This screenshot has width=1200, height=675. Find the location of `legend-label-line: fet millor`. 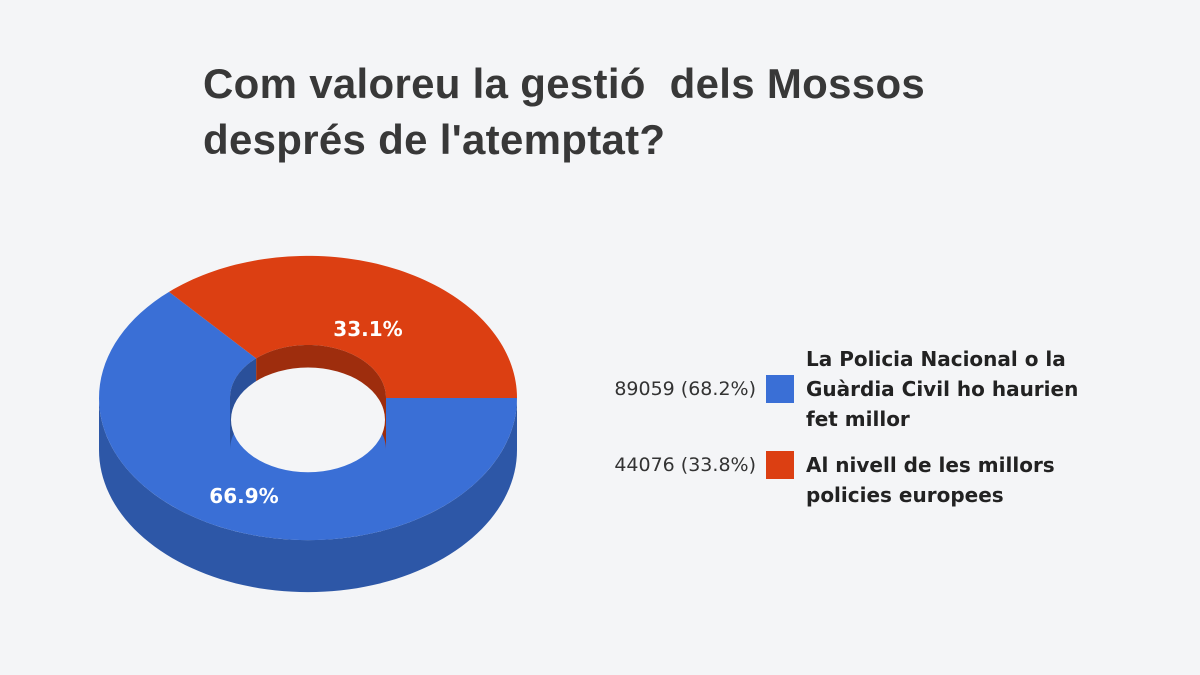

legend-label-line: fet millor is located at coordinates (858, 419).